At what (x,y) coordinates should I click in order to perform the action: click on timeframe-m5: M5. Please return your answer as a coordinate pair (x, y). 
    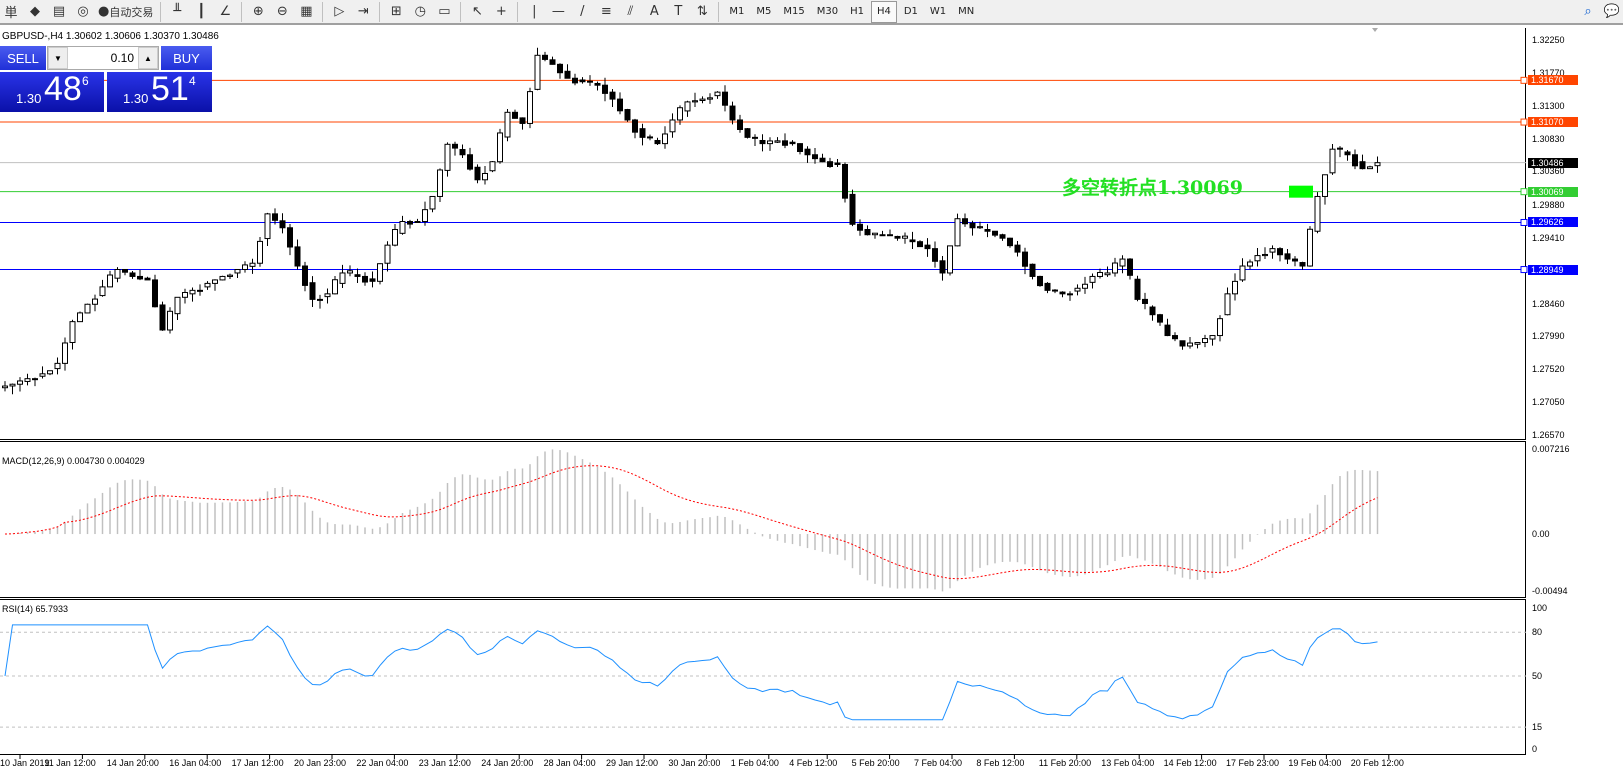
    Looking at the image, I should click on (764, 11).